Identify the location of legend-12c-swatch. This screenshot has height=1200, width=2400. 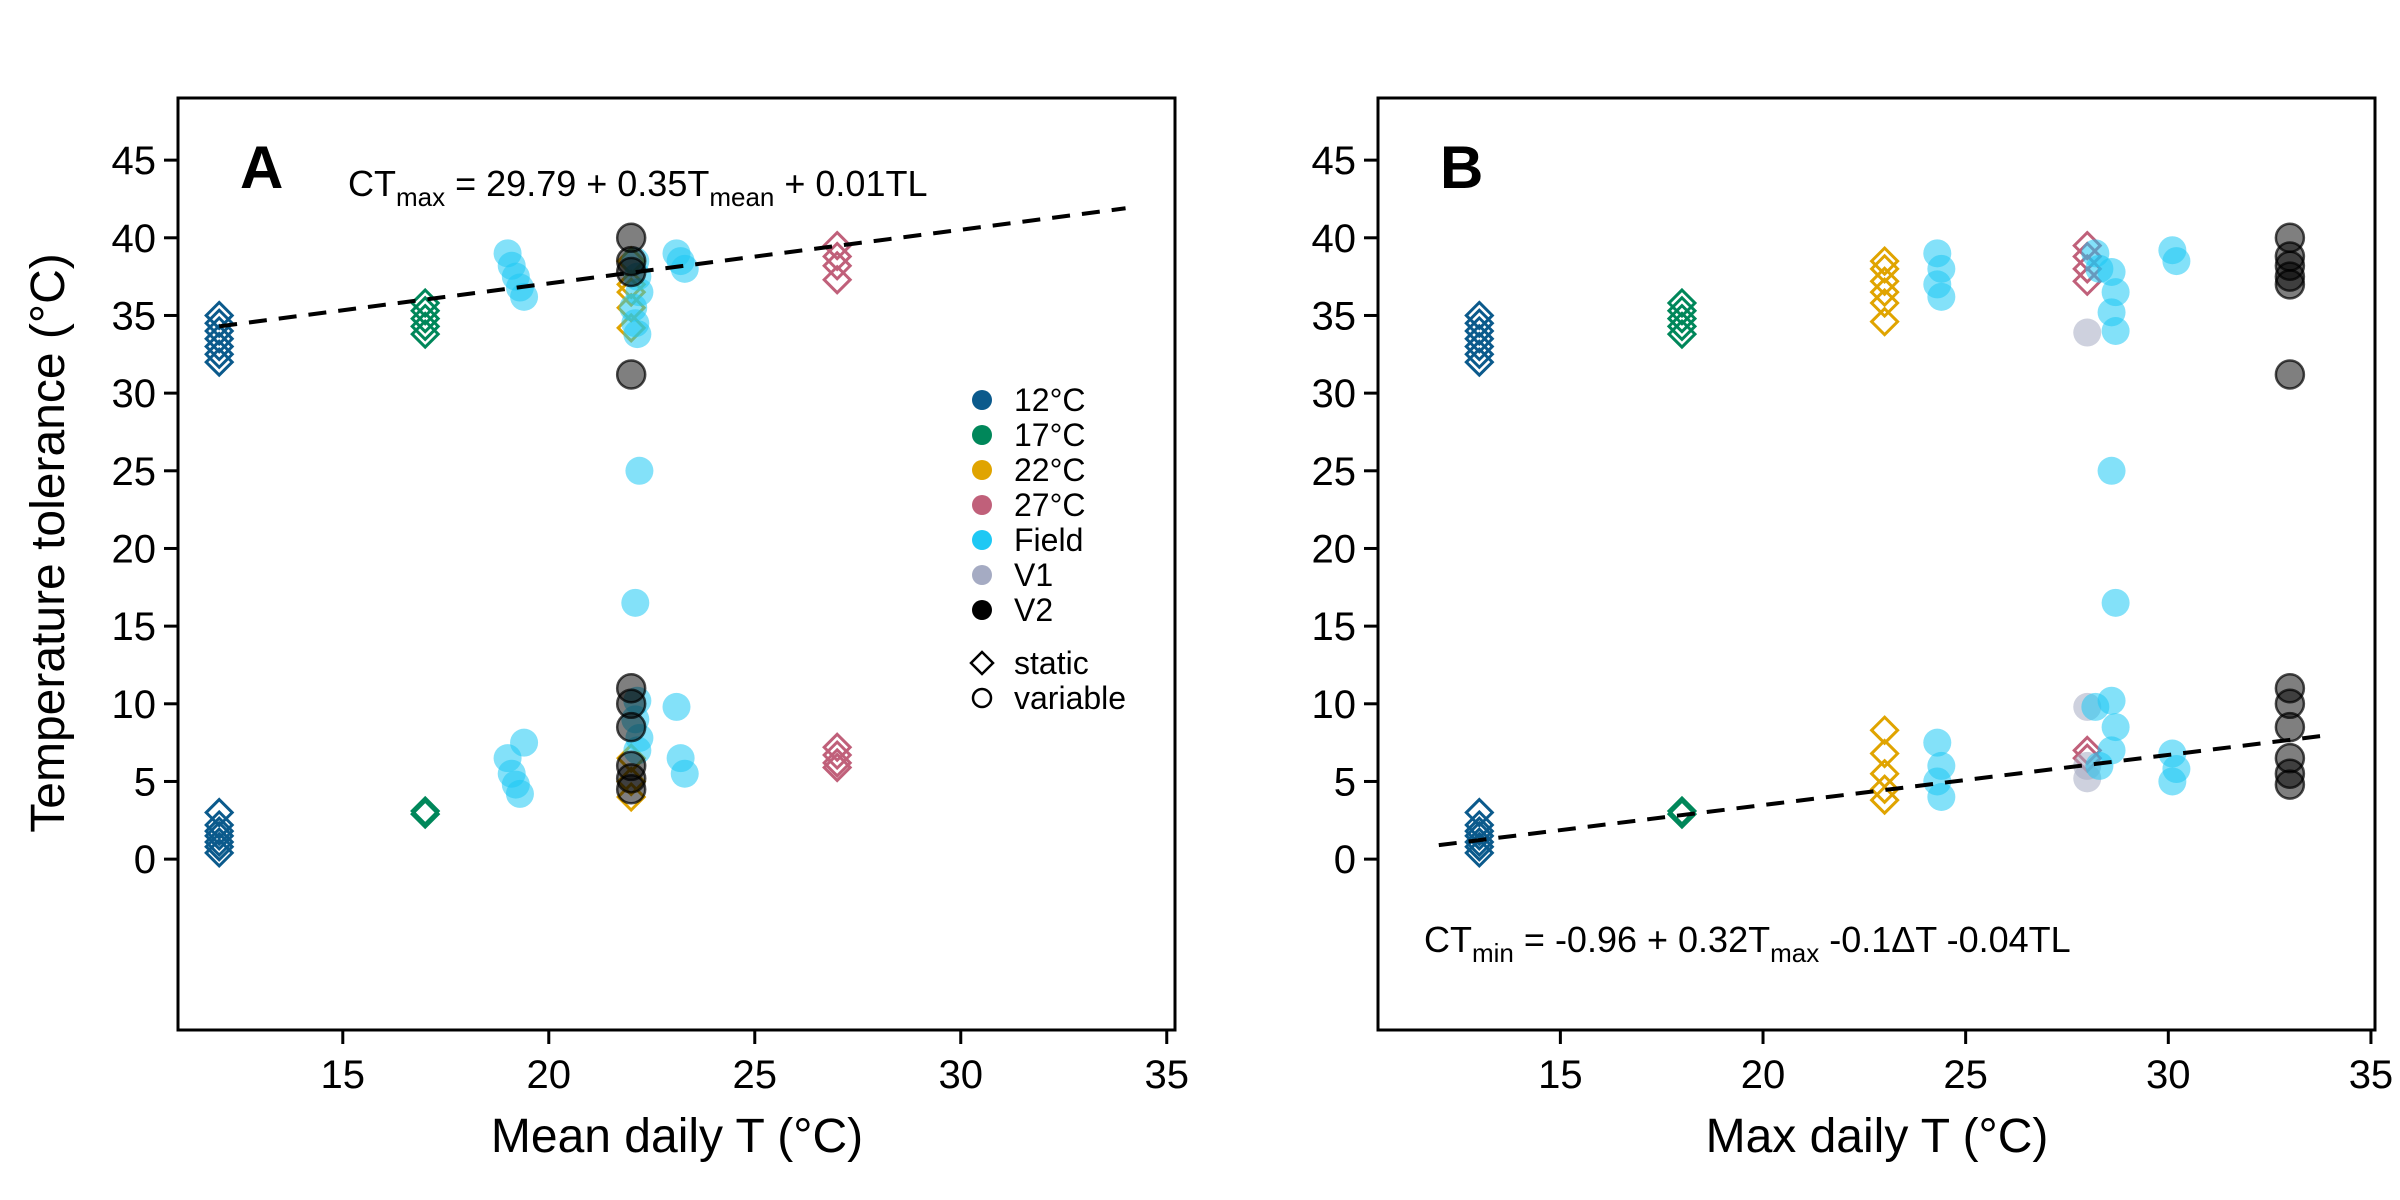
(982, 400).